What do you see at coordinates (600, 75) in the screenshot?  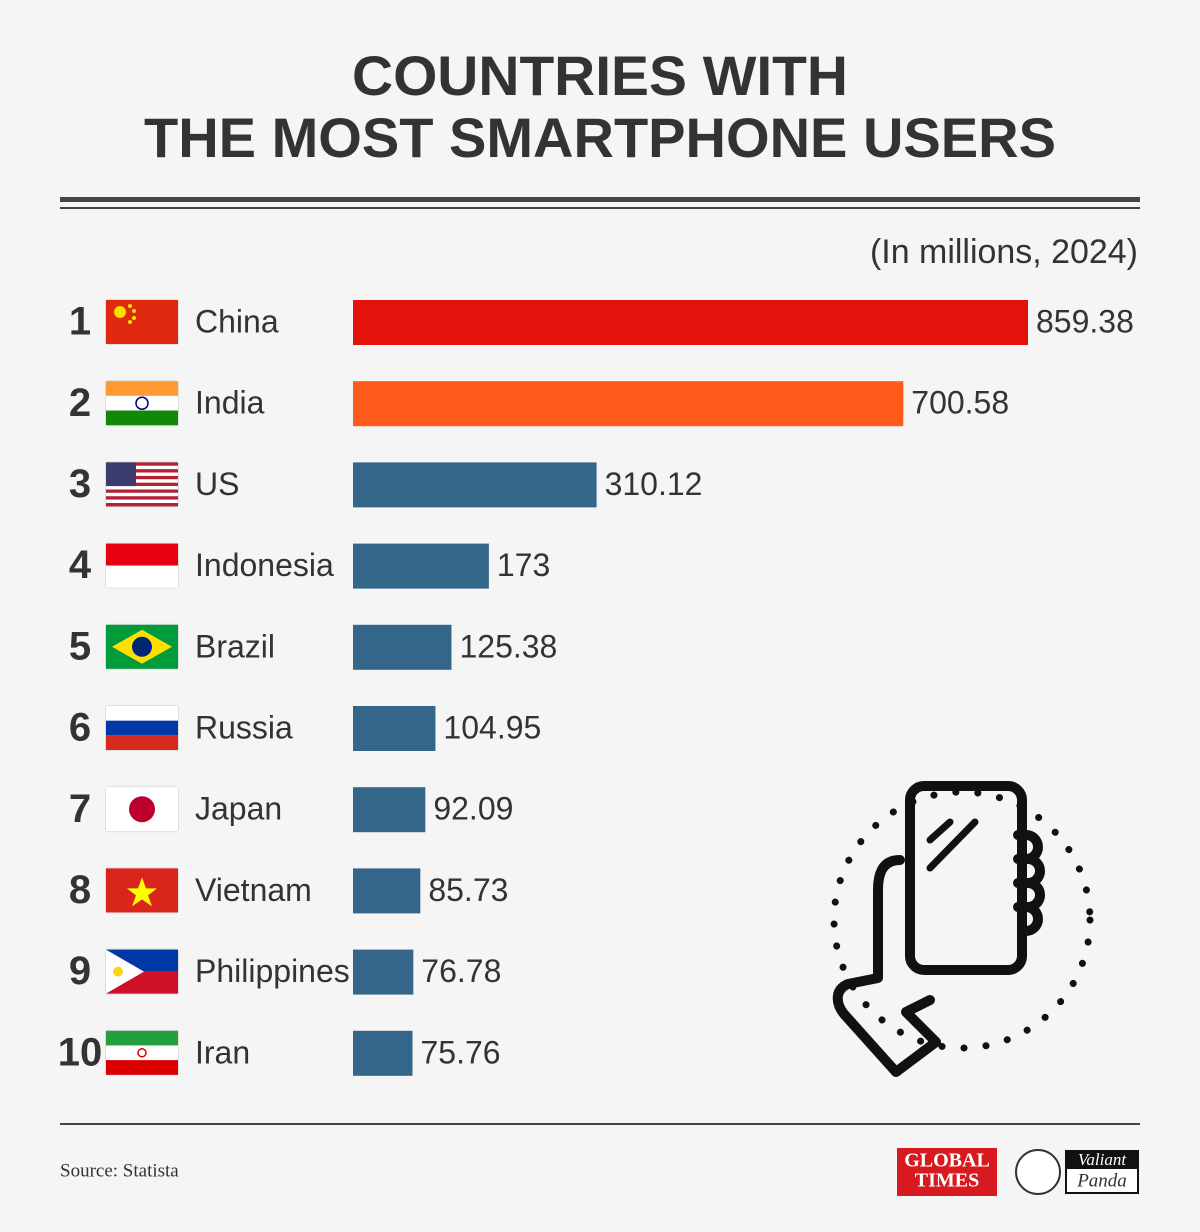 I see `chart-title: COUNTRIES WITH` at bounding box center [600, 75].